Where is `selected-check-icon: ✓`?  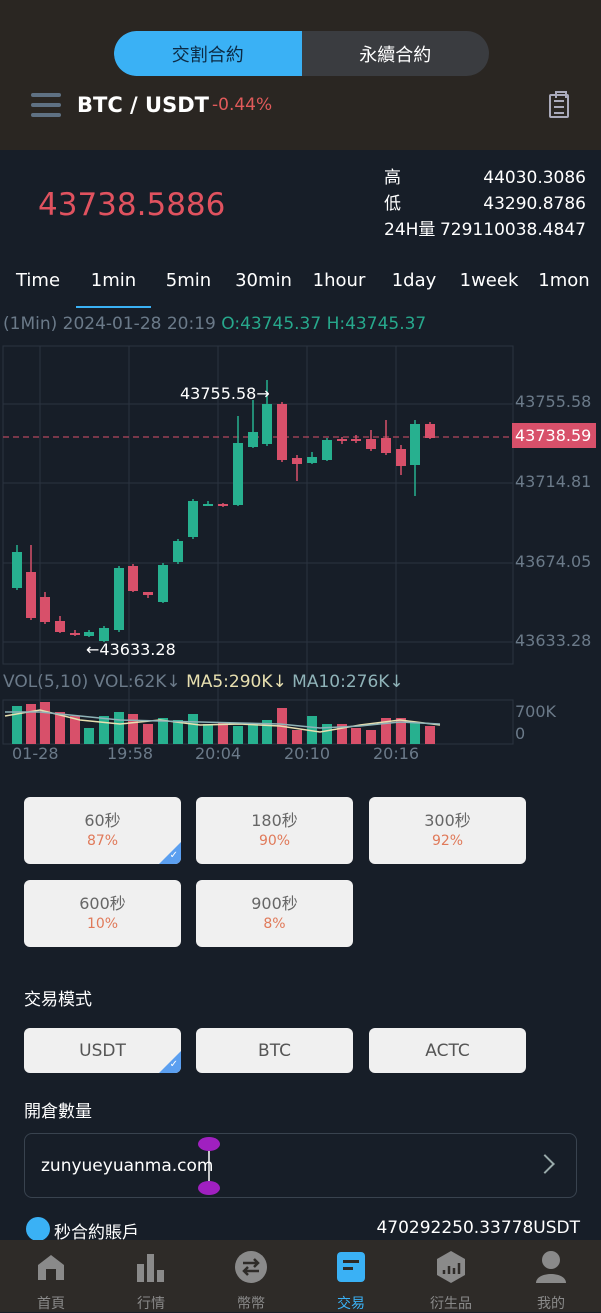
selected-check-icon: ✓ is located at coordinates (170, 1062).